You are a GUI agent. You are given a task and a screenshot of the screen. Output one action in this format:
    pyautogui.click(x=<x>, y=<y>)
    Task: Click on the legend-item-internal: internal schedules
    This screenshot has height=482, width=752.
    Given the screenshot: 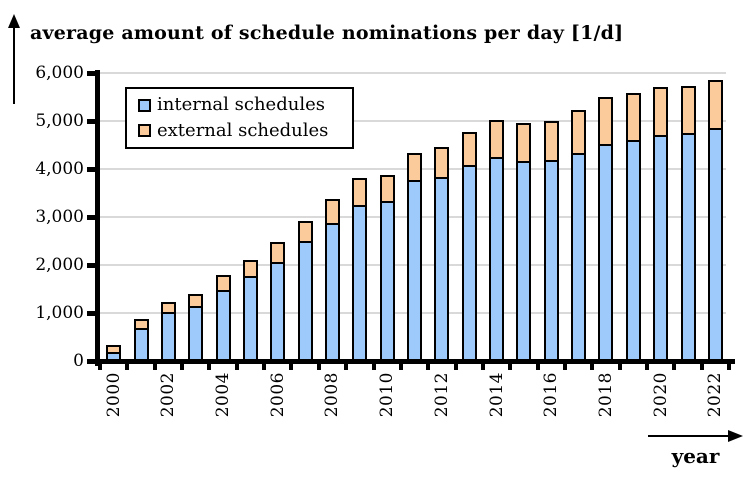 What is the action you would take?
    pyautogui.click(x=245, y=105)
    